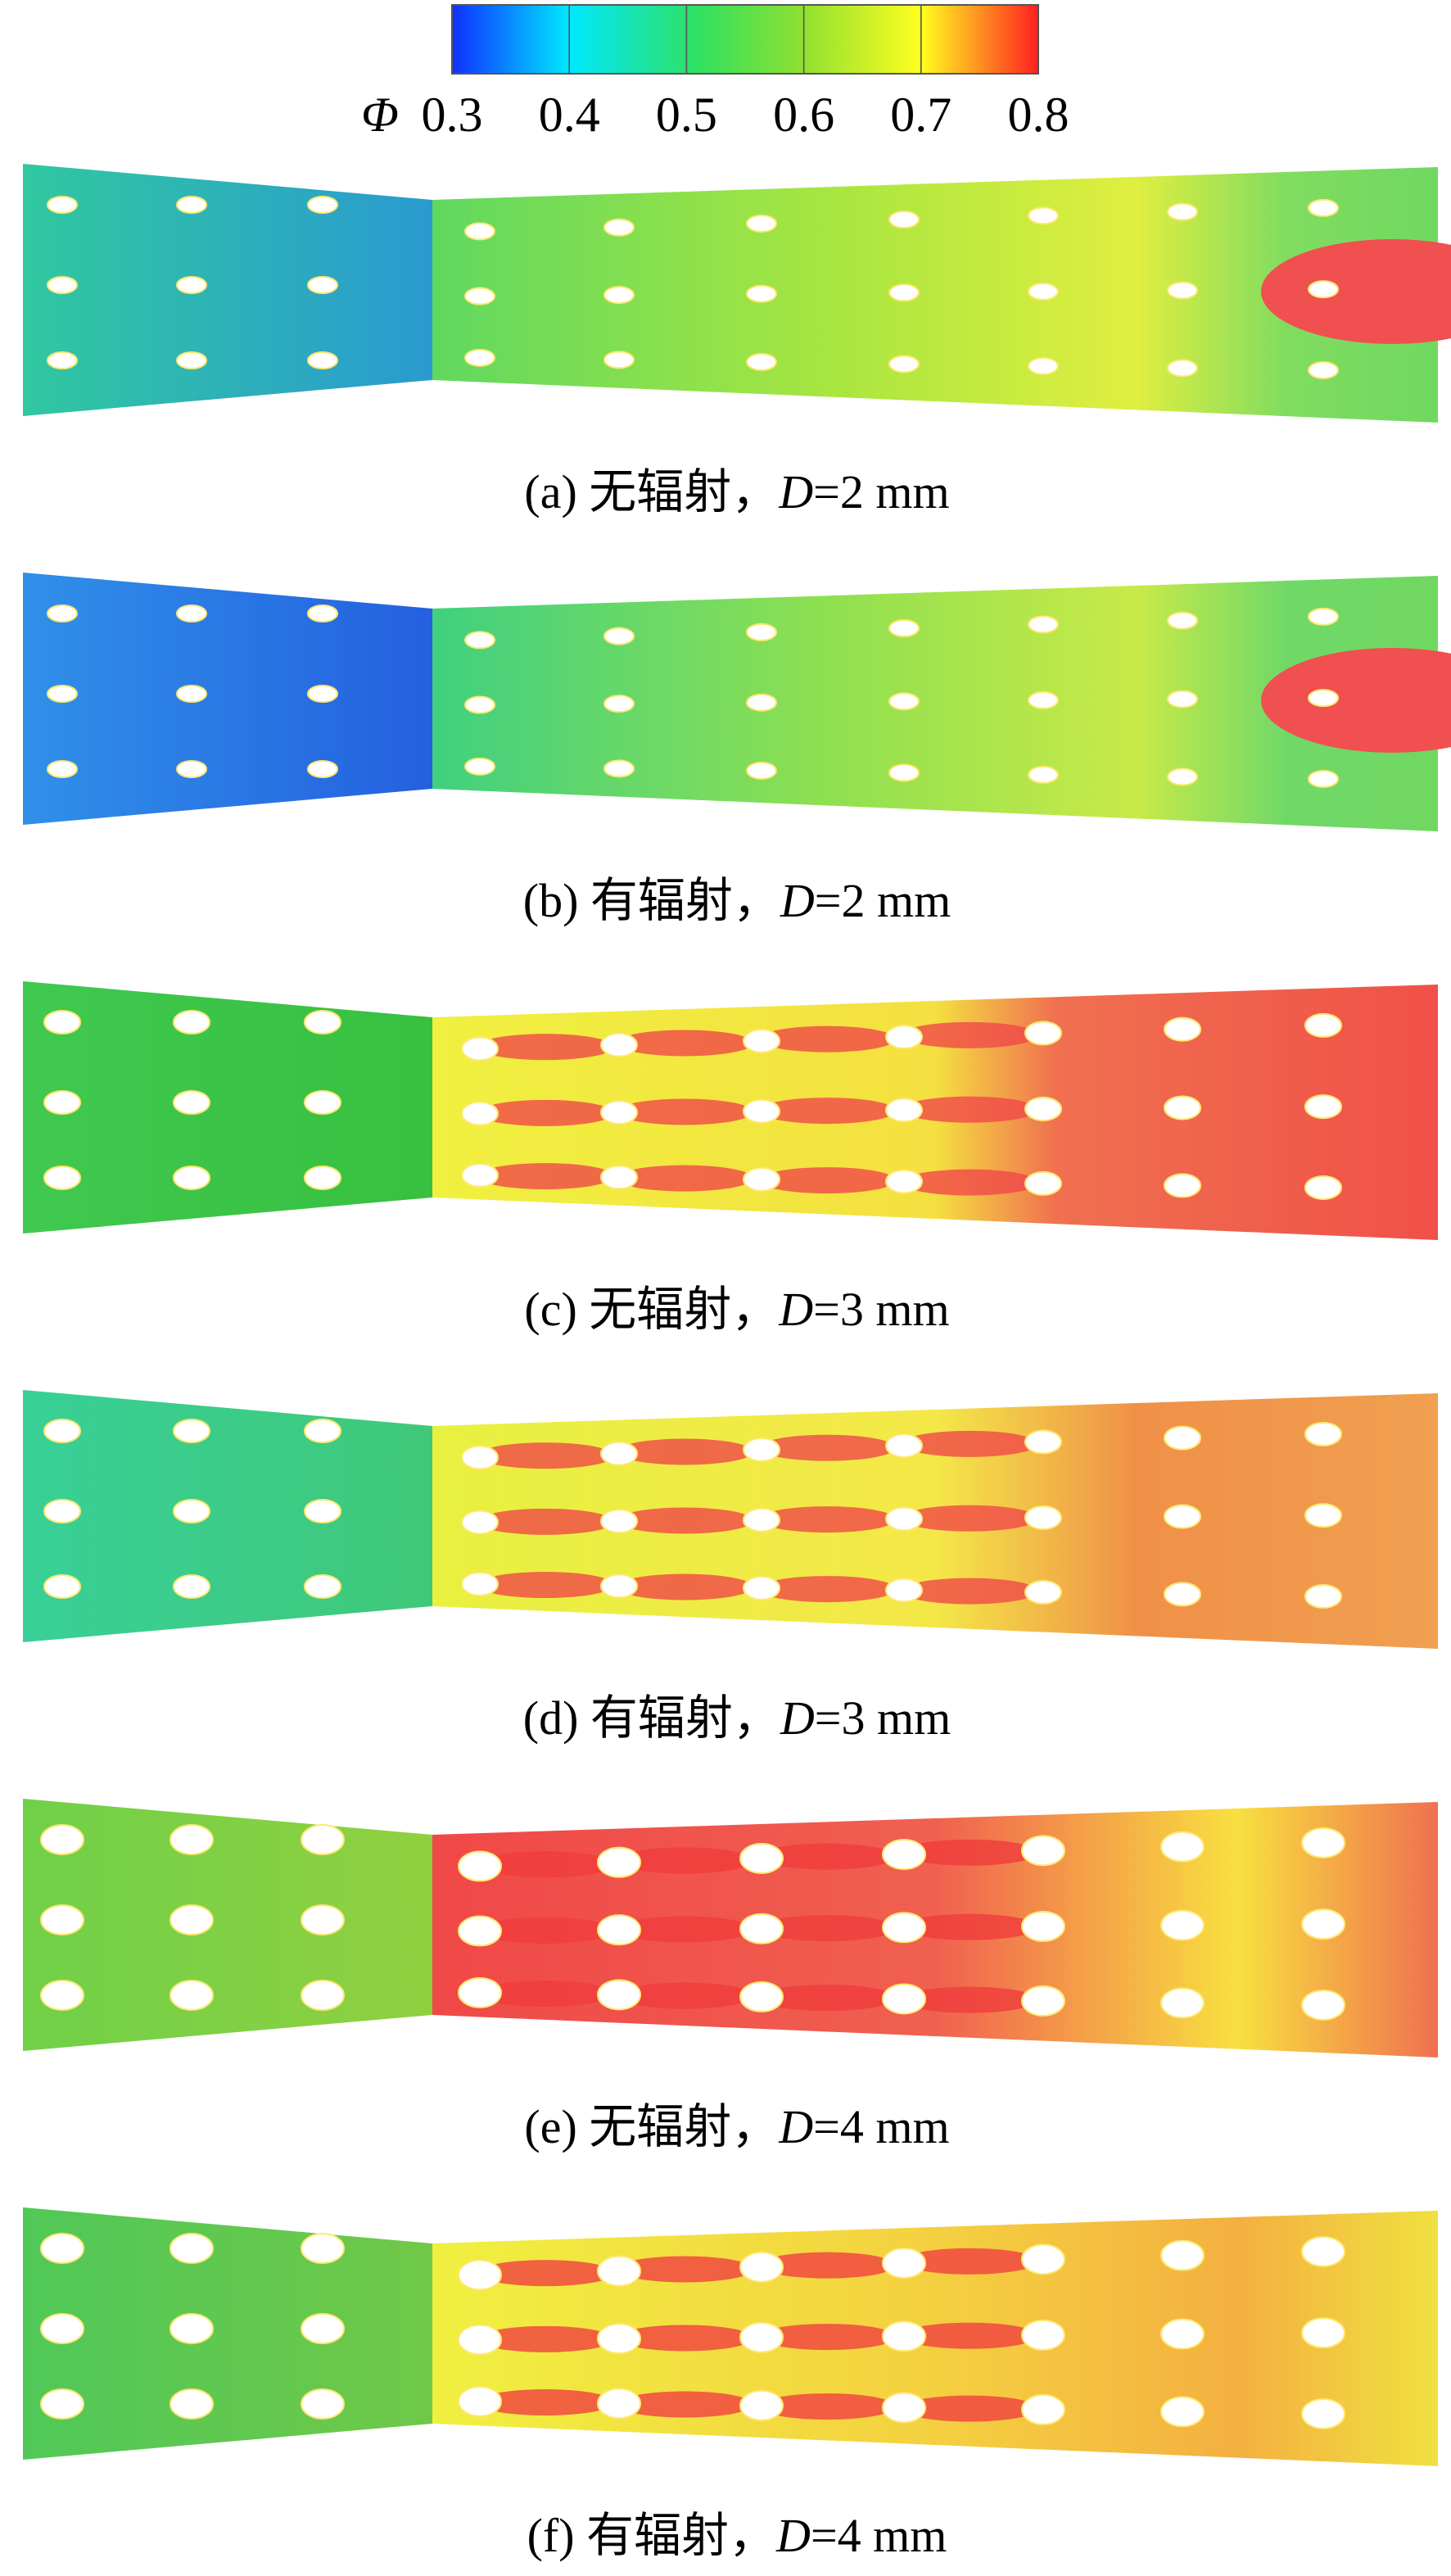  What do you see at coordinates (569, 115) in the screenshot?
I see `colorbar-tick-label: 0.4` at bounding box center [569, 115].